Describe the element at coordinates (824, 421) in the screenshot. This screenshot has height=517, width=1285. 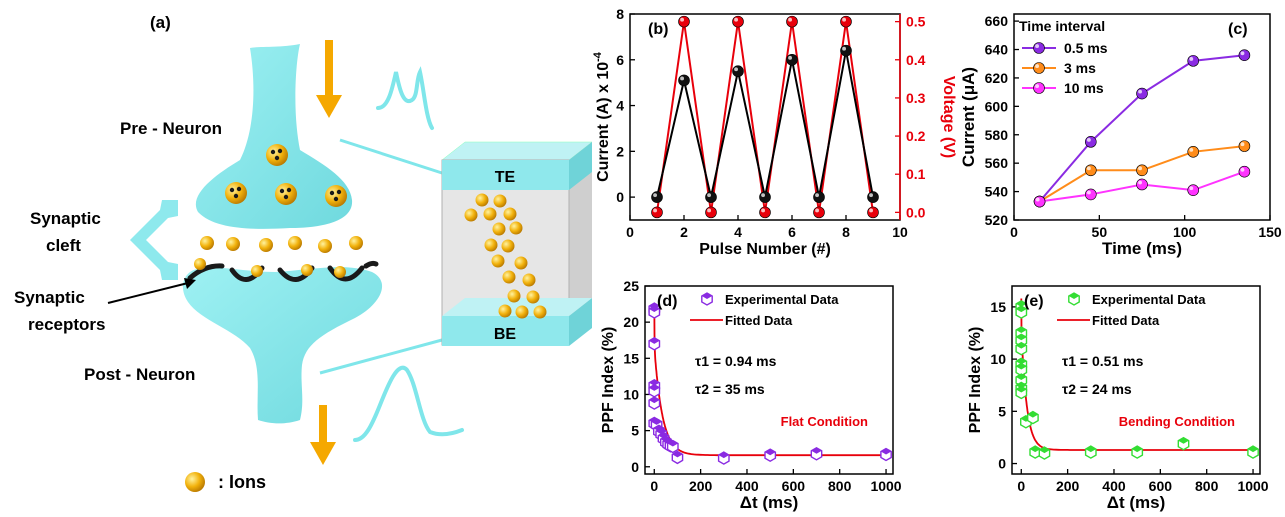
I see `condition-annotation: Flat Condition` at that location.